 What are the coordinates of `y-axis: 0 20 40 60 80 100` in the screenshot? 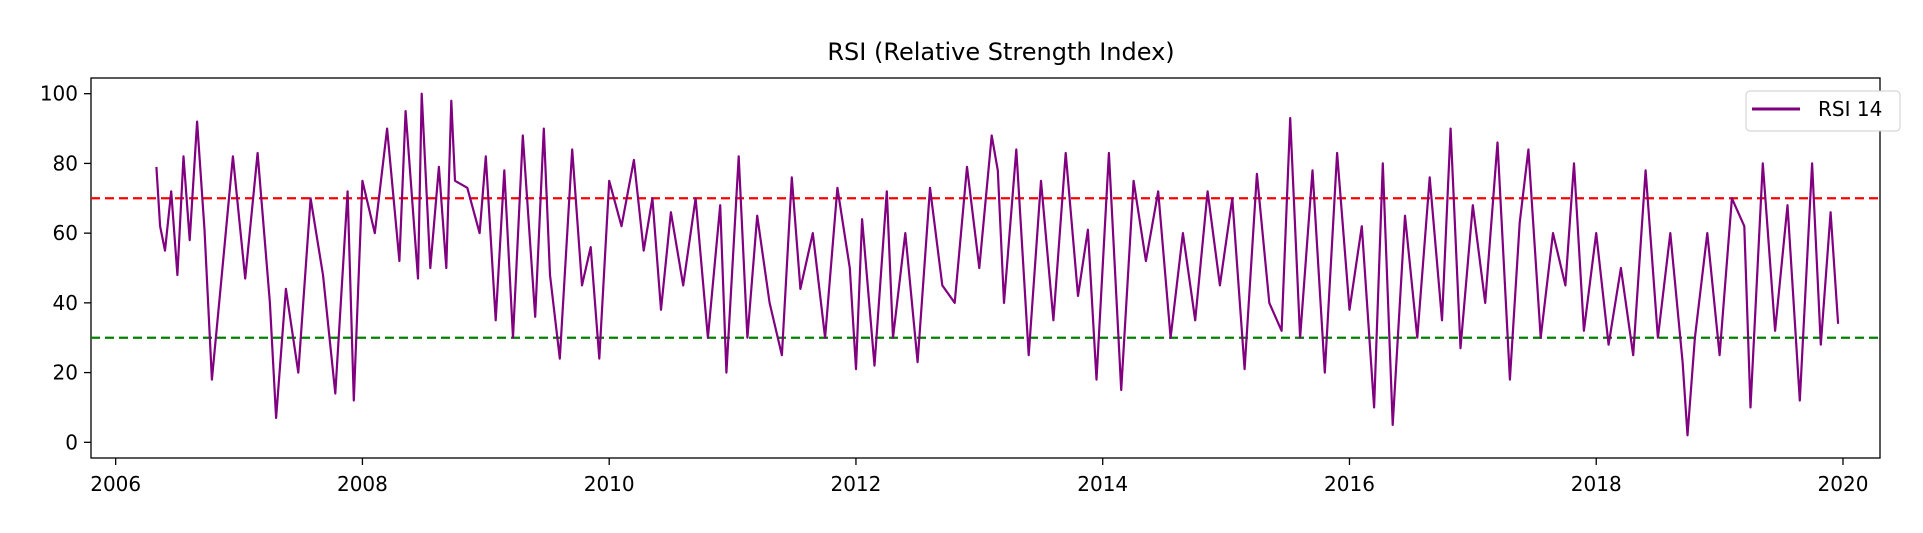 It's located at (65, 268).